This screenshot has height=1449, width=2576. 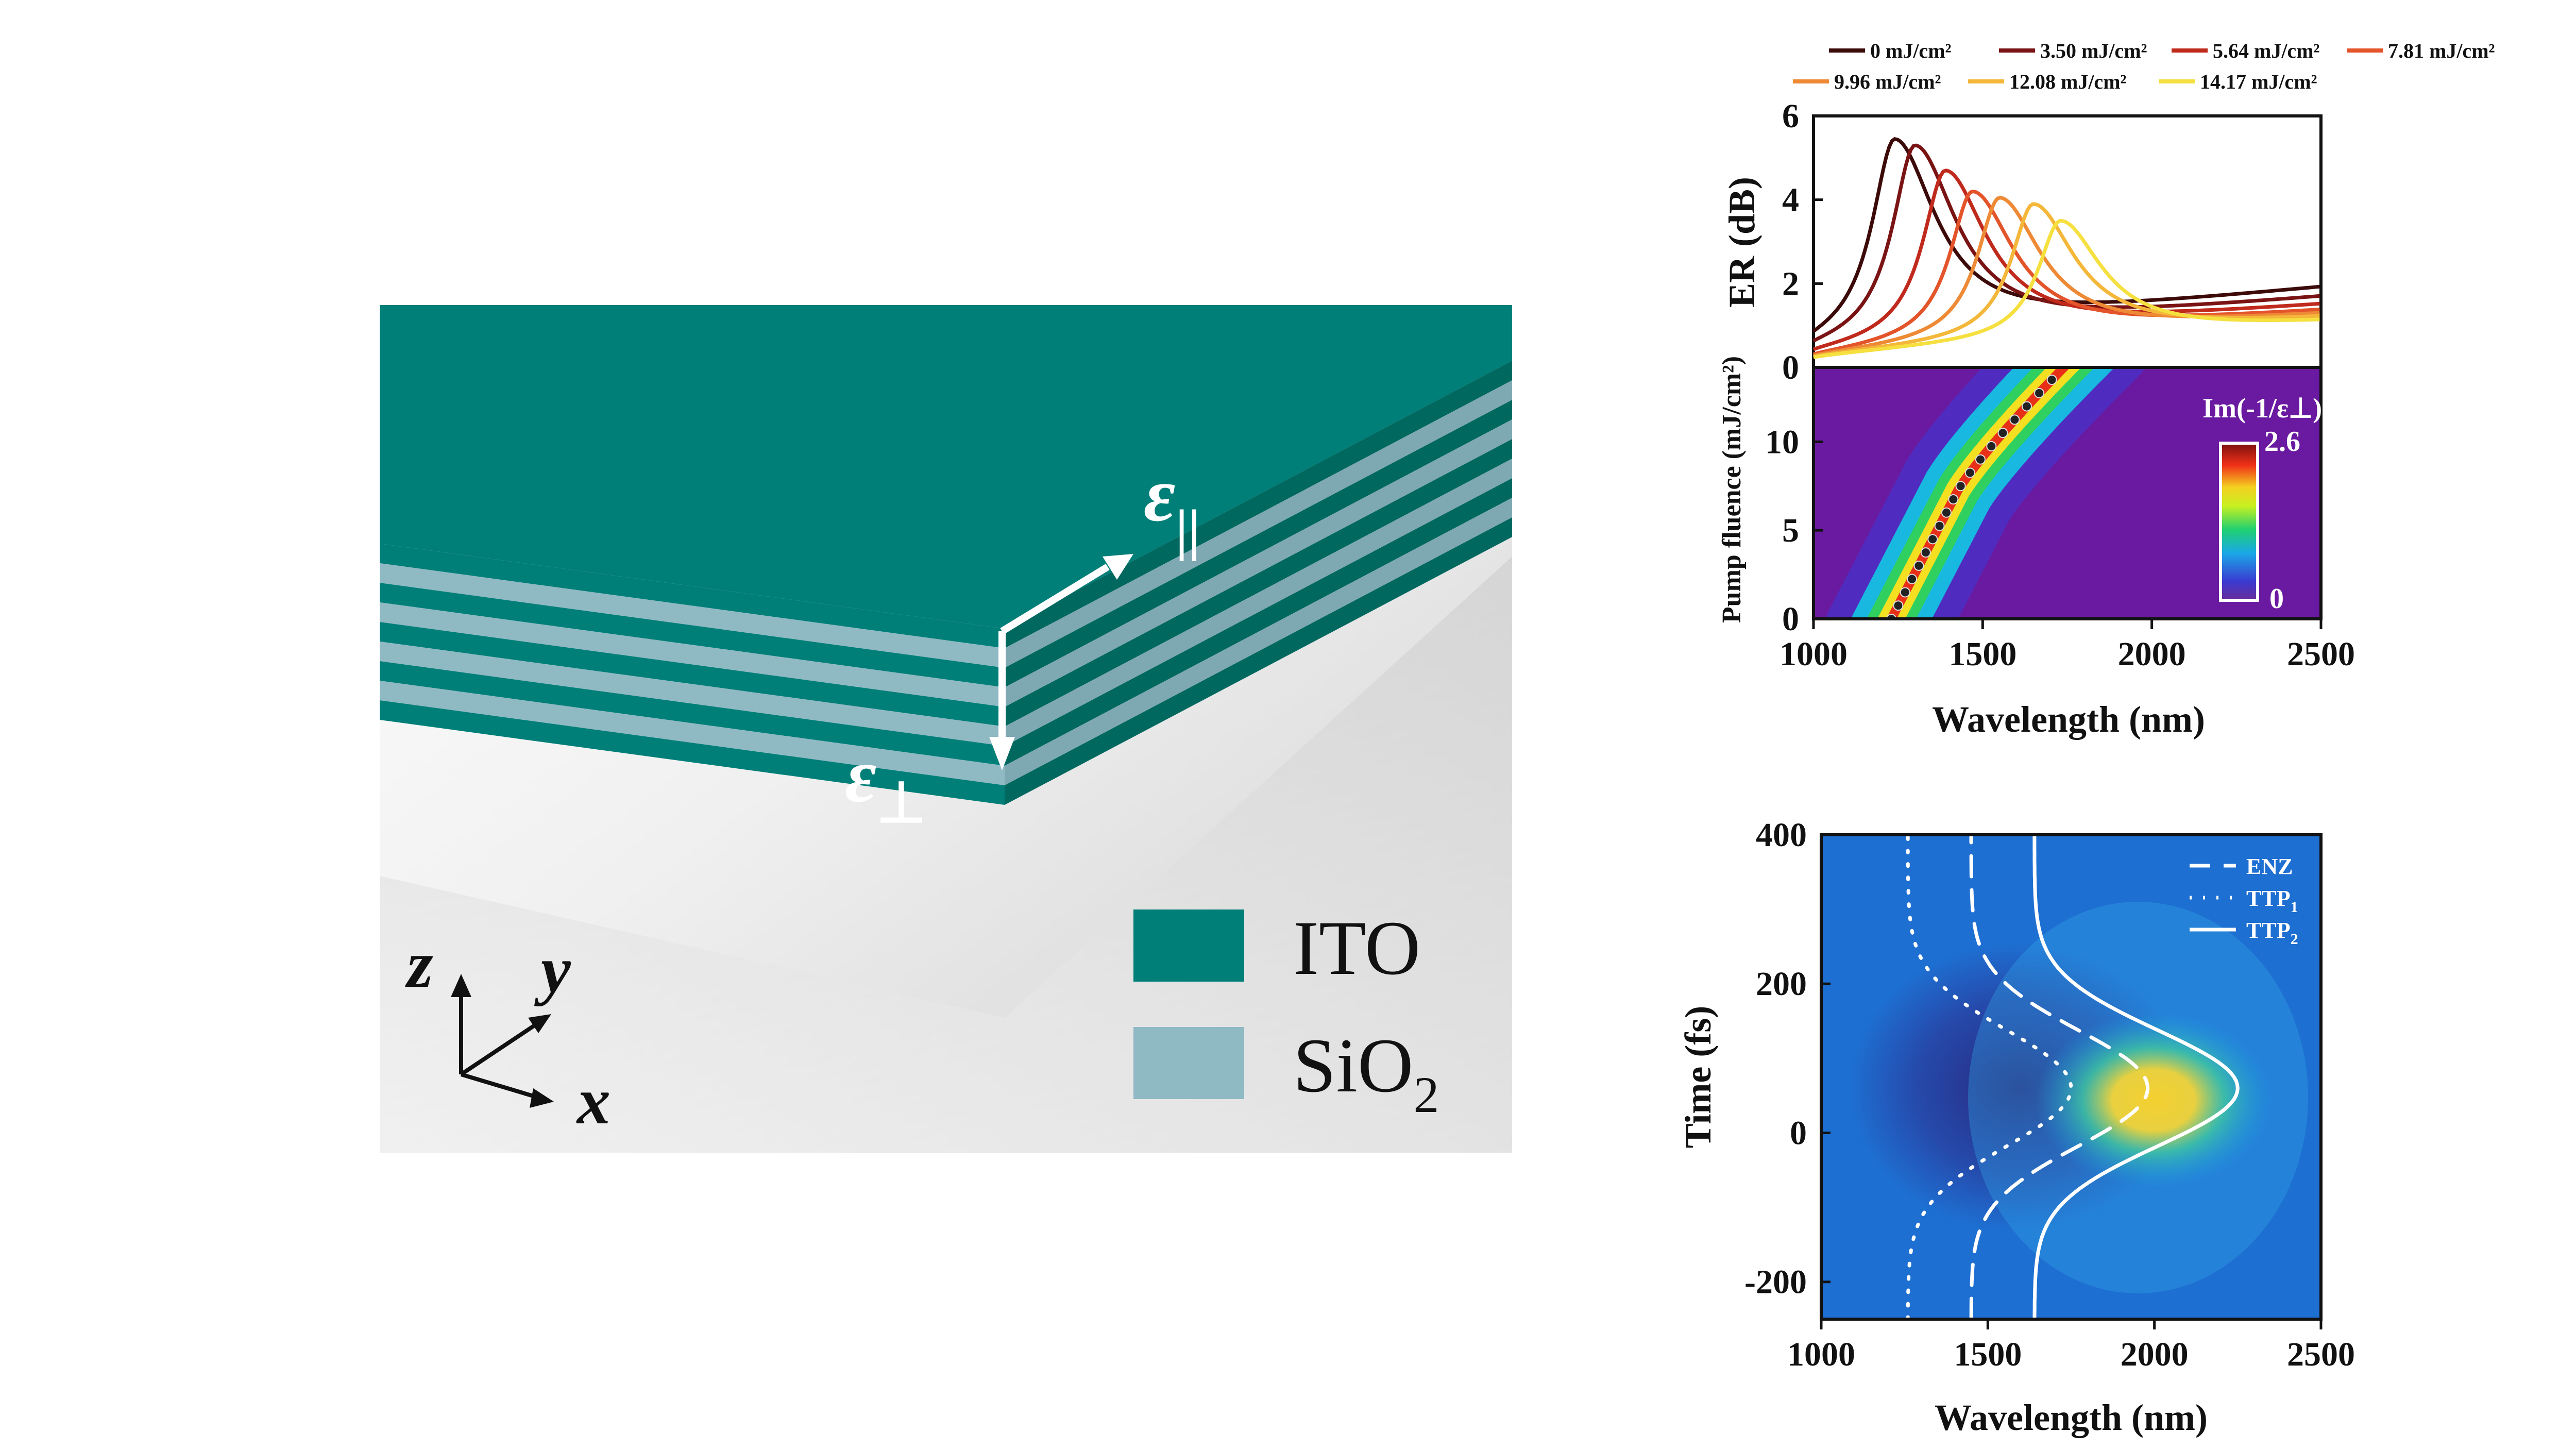 What do you see at coordinates (500, 1048) in the screenshot?
I see `axis-y-line` at bounding box center [500, 1048].